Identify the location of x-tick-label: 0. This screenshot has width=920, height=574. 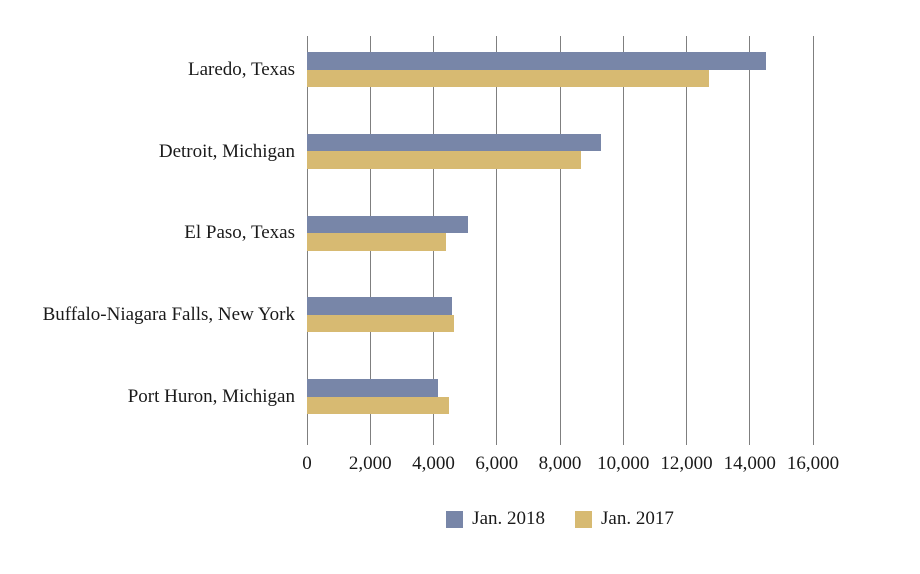
(307, 463).